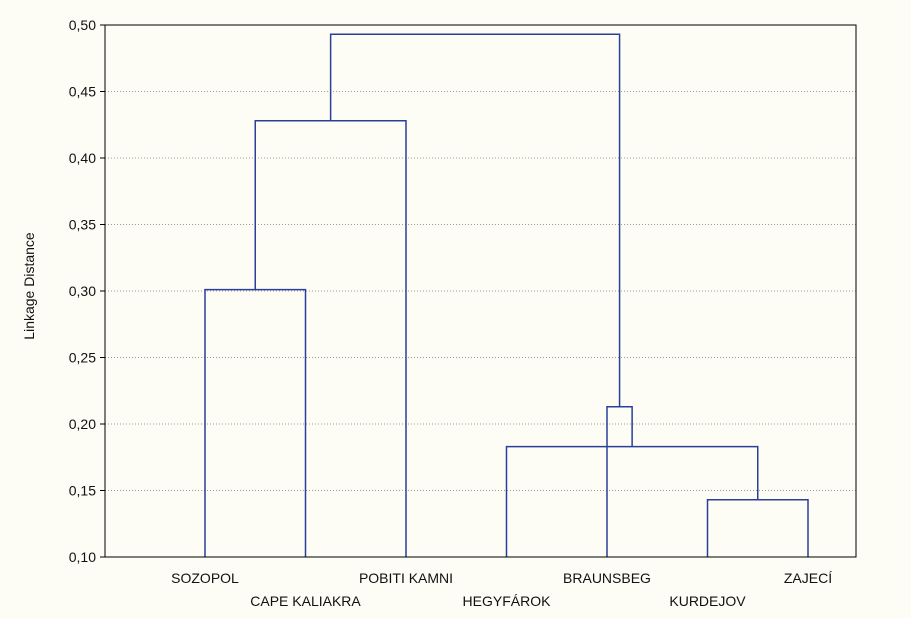  What do you see at coordinates (305, 601) in the screenshot?
I see `leaf-label: CAPE KALIAKRA` at bounding box center [305, 601].